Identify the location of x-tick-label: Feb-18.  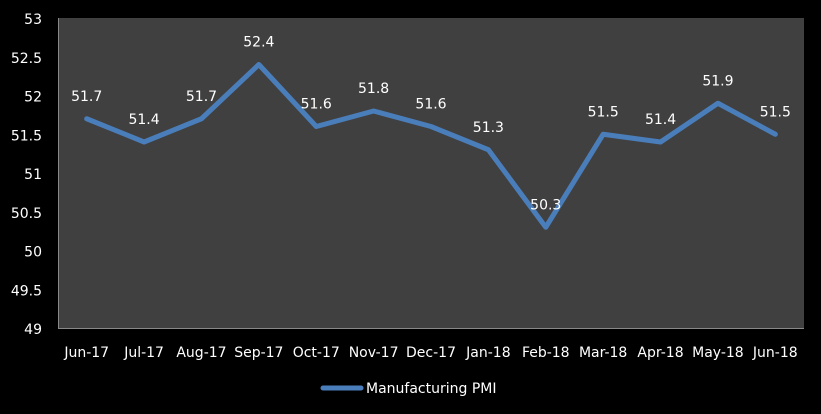
(546, 353).